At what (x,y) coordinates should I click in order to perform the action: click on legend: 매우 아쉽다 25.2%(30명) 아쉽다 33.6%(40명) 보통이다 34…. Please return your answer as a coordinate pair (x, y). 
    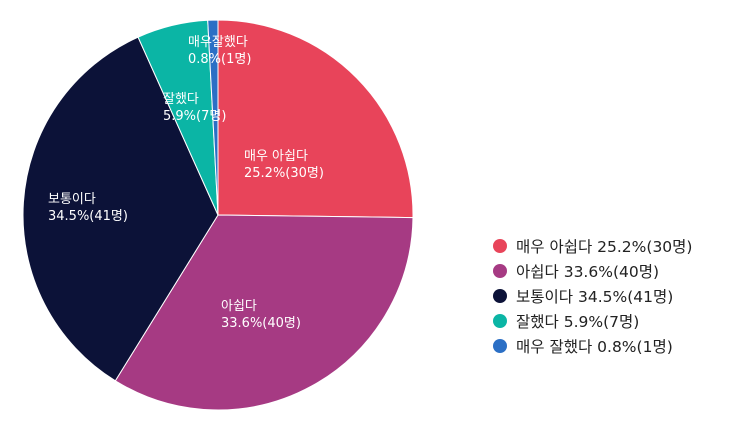
    Looking at the image, I should click on (592, 295).